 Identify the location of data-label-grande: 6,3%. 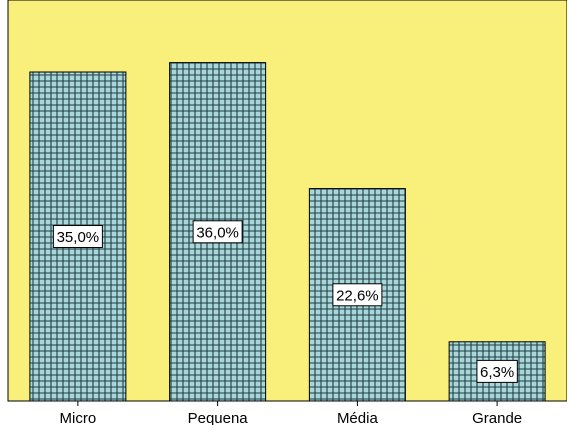
(497, 372).